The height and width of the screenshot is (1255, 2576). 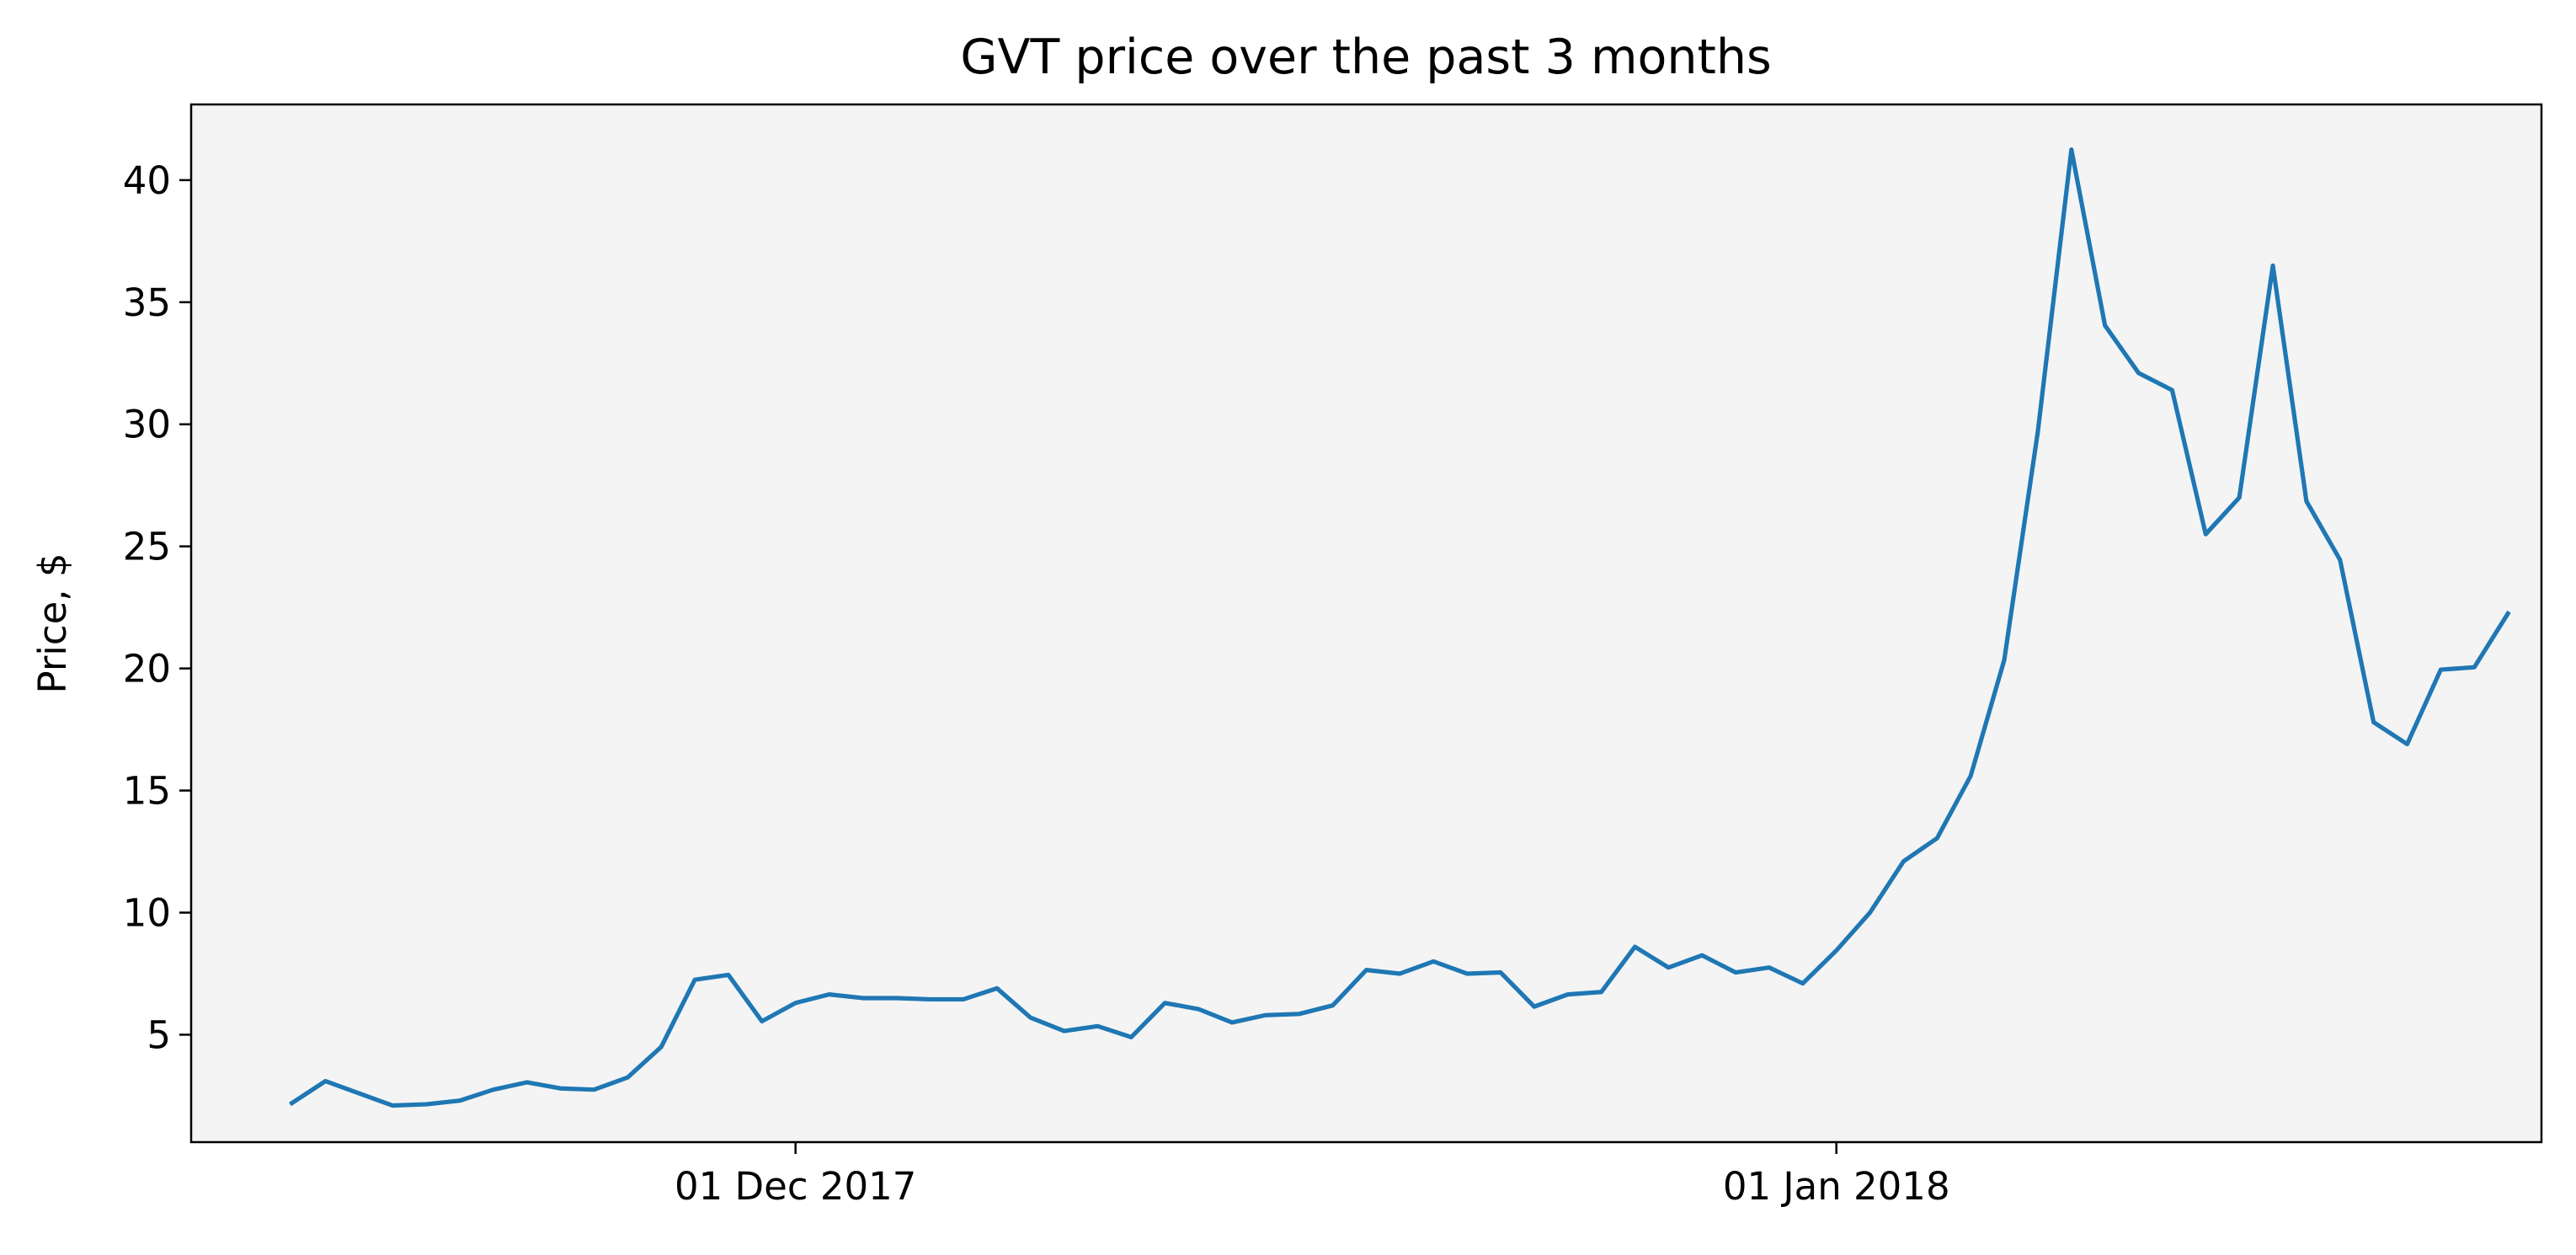 I want to click on x-axis-ticks: 01 Dec 2017 01 Jan 2018, so click(x=1312, y=1175).